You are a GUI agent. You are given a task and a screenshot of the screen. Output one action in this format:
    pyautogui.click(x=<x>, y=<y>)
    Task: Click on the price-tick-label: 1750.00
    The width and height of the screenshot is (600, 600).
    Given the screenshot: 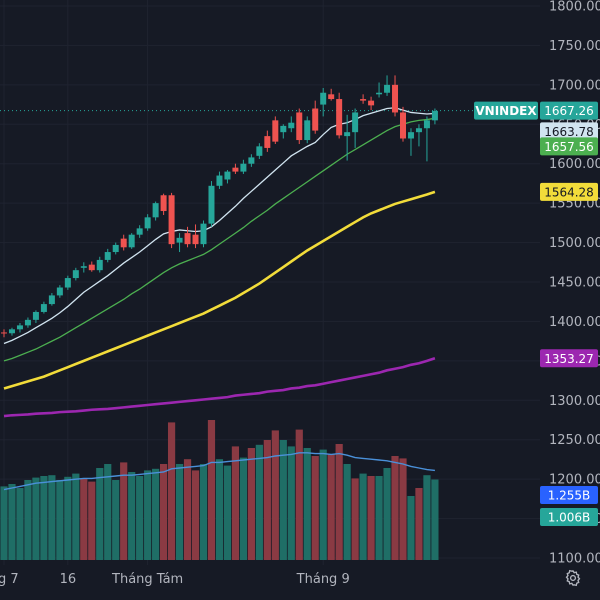 What is the action you would take?
    pyautogui.click(x=574, y=46)
    